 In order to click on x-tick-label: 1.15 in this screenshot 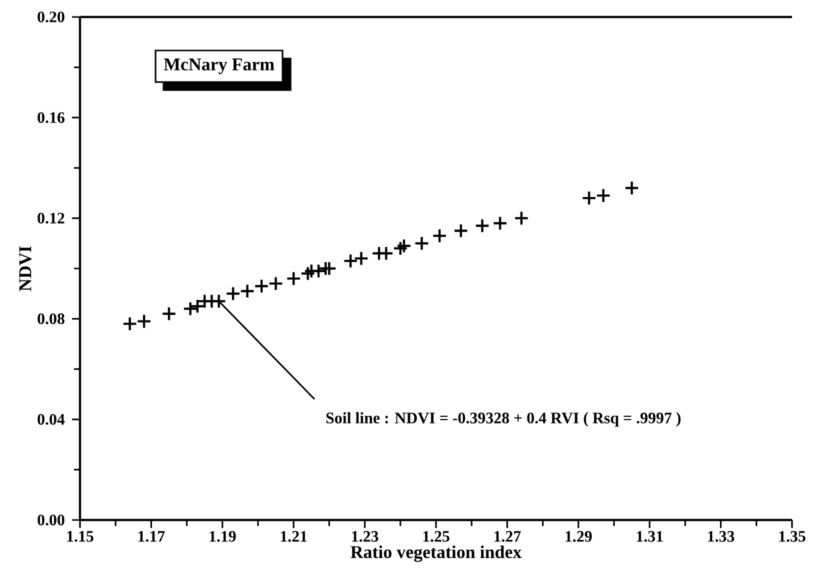, I will do `click(80, 536)`.